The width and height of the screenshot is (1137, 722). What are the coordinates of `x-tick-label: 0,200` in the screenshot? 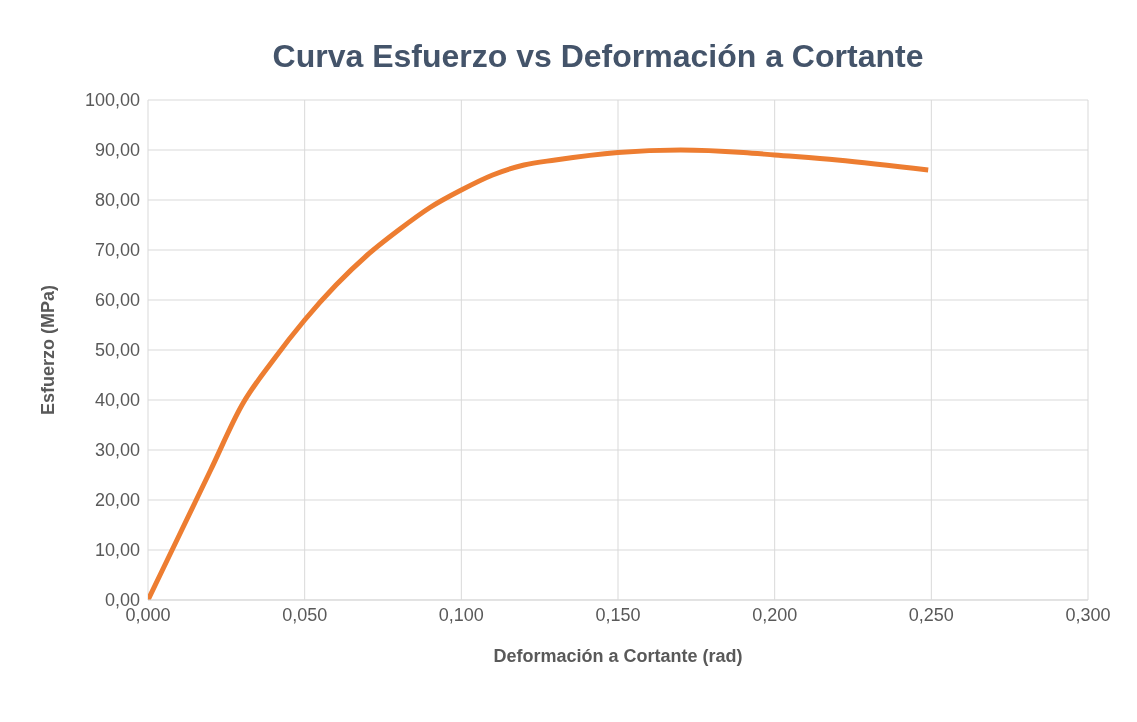 It's located at (775, 614).